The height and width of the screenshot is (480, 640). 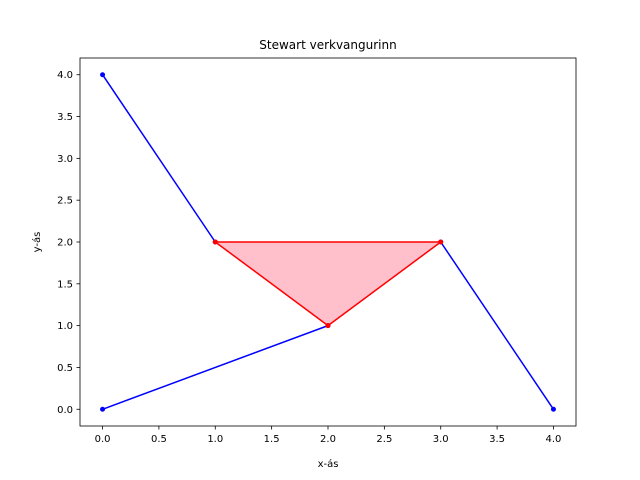 What do you see at coordinates (65, 159) in the screenshot?
I see `y-tick-label-6: 3.0` at bounding box center [65, 159].